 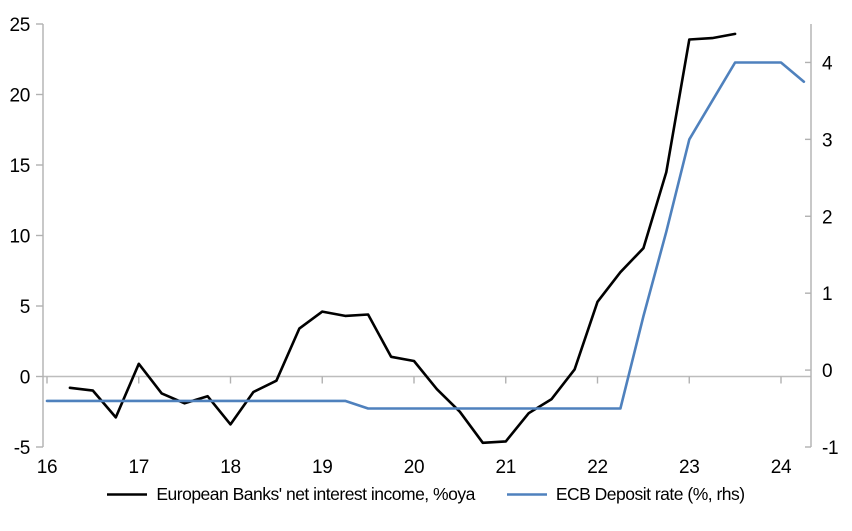 I want to click on left-axis-tick-label: 10, so click(x=19, y=237).